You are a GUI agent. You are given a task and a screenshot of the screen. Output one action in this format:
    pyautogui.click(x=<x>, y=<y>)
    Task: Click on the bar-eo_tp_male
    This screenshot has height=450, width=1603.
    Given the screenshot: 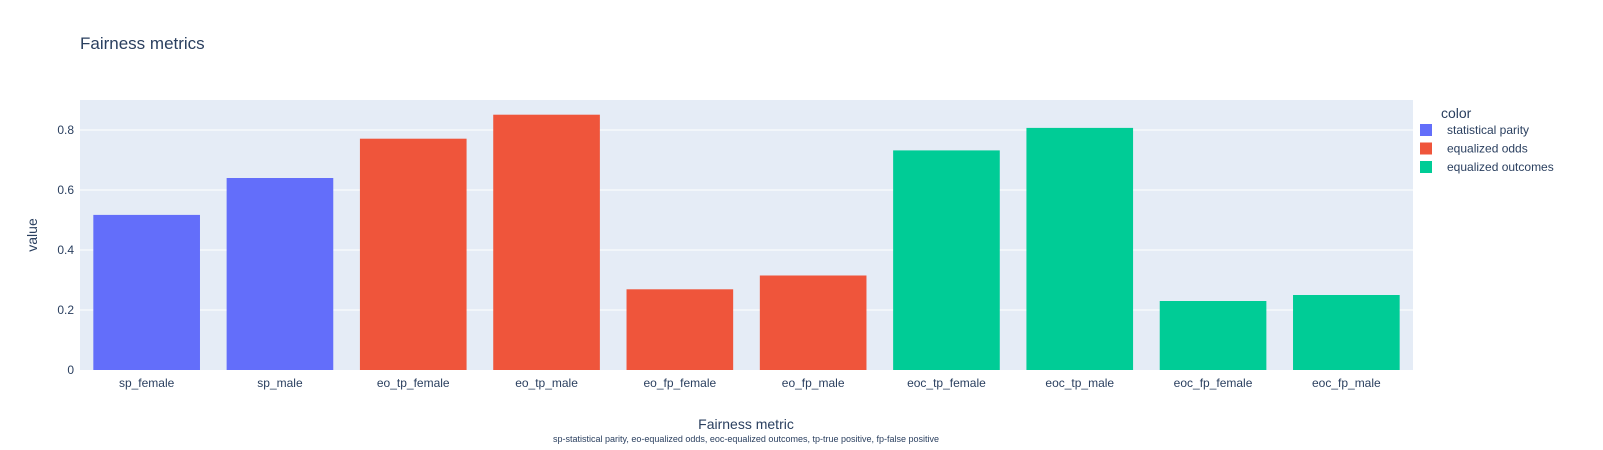 What is the action you would take?
    pyautogui.click(x=546, y=242)
    